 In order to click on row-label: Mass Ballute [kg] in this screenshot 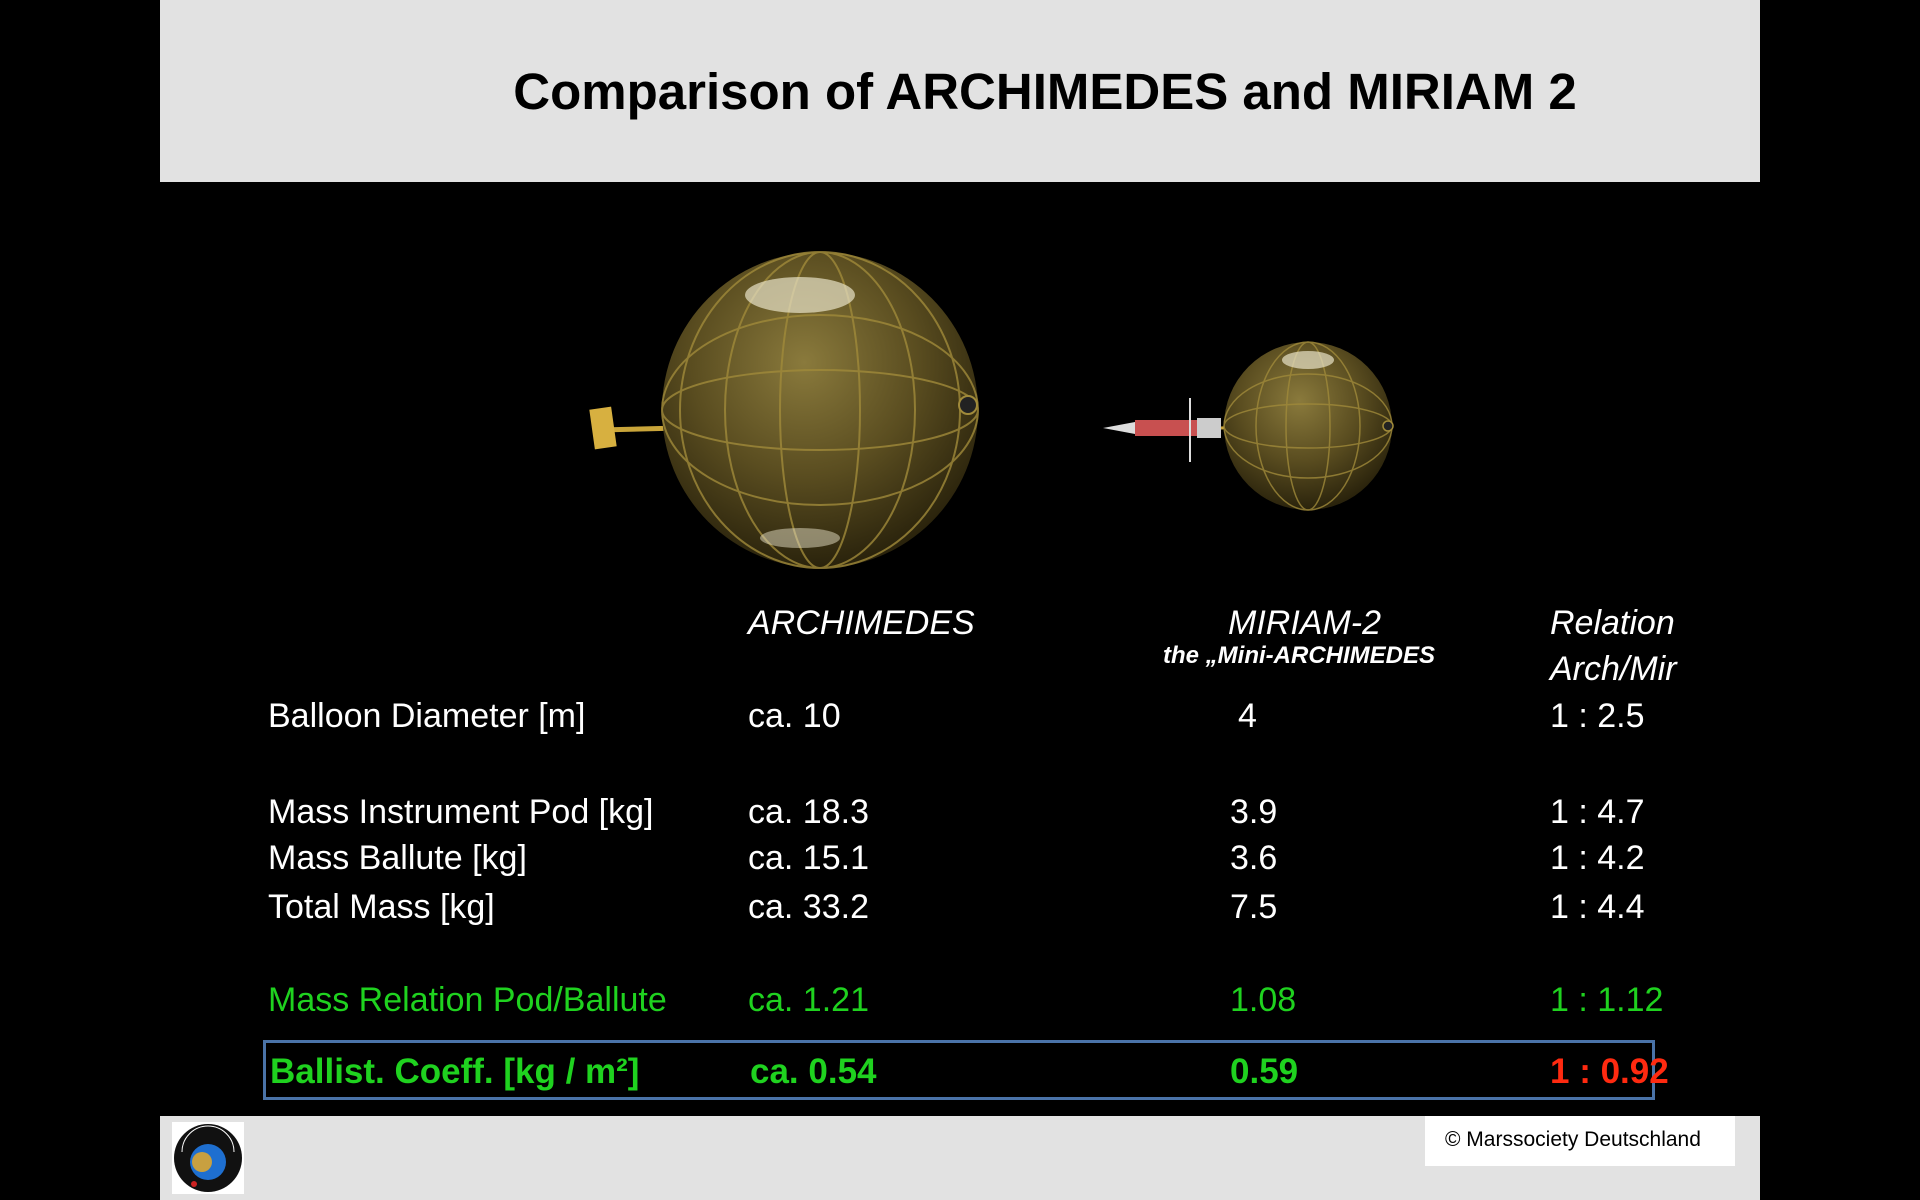, I will do `click(397, 858)`.